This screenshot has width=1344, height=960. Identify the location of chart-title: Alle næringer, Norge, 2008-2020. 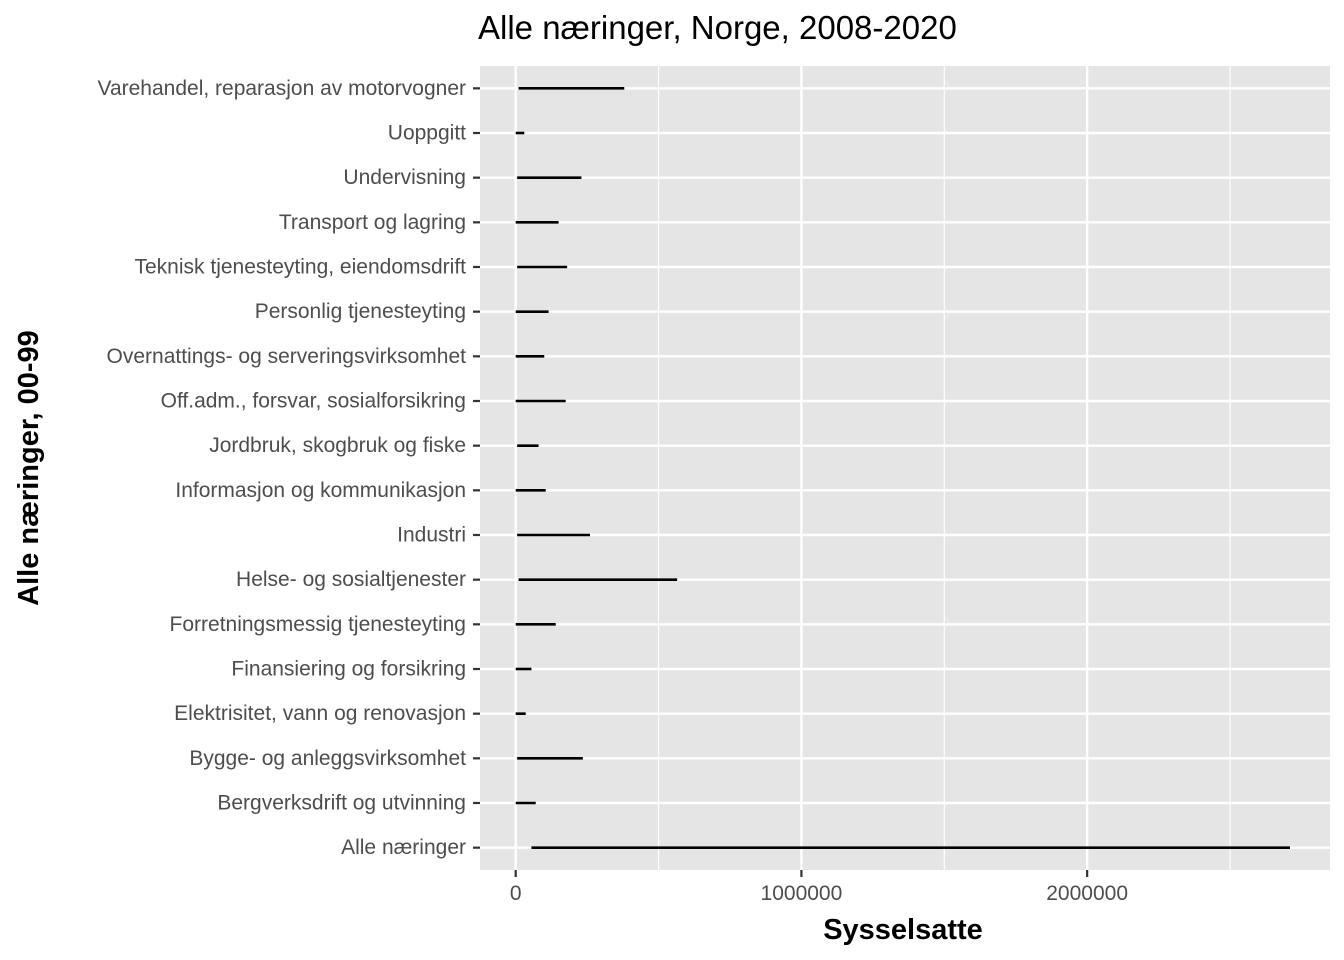
(717, 27).